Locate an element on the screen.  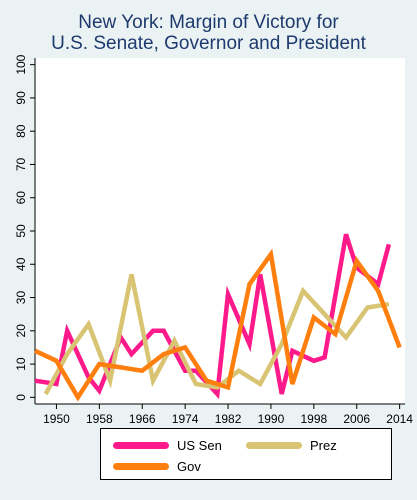
x-tick-label: 1998 is located at coordinates (313, 419).